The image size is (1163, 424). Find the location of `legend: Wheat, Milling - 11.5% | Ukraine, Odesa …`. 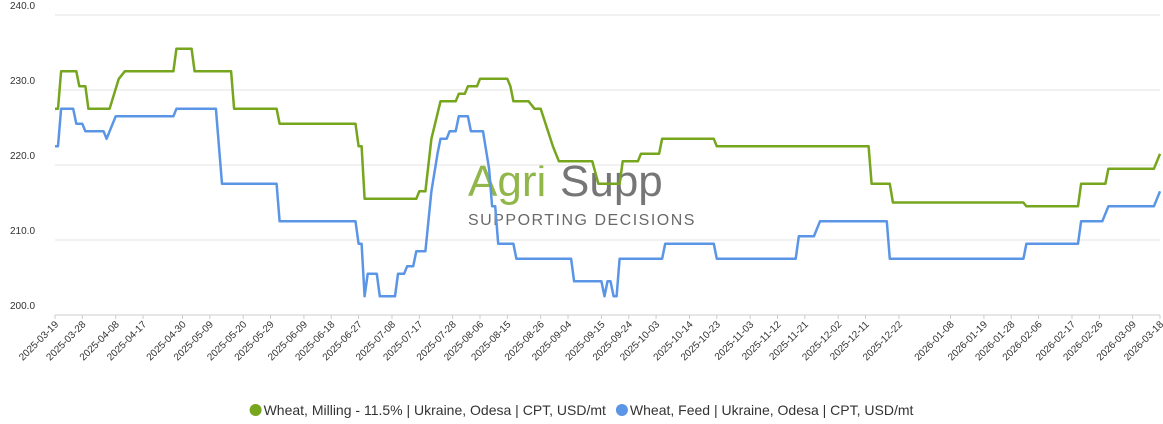

legend: Wheat, Milling - 11.5% | Ukraine, Odesa … is located at coordinates (581, 410).